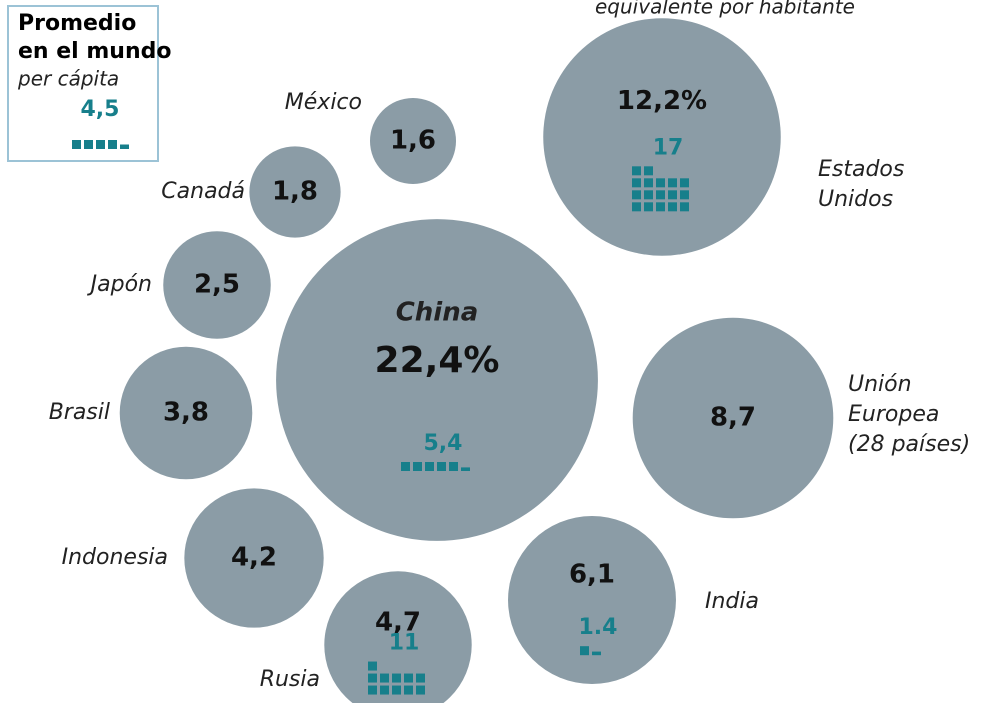  I want to click on bubble-label: Unidos, so click(855, 199).